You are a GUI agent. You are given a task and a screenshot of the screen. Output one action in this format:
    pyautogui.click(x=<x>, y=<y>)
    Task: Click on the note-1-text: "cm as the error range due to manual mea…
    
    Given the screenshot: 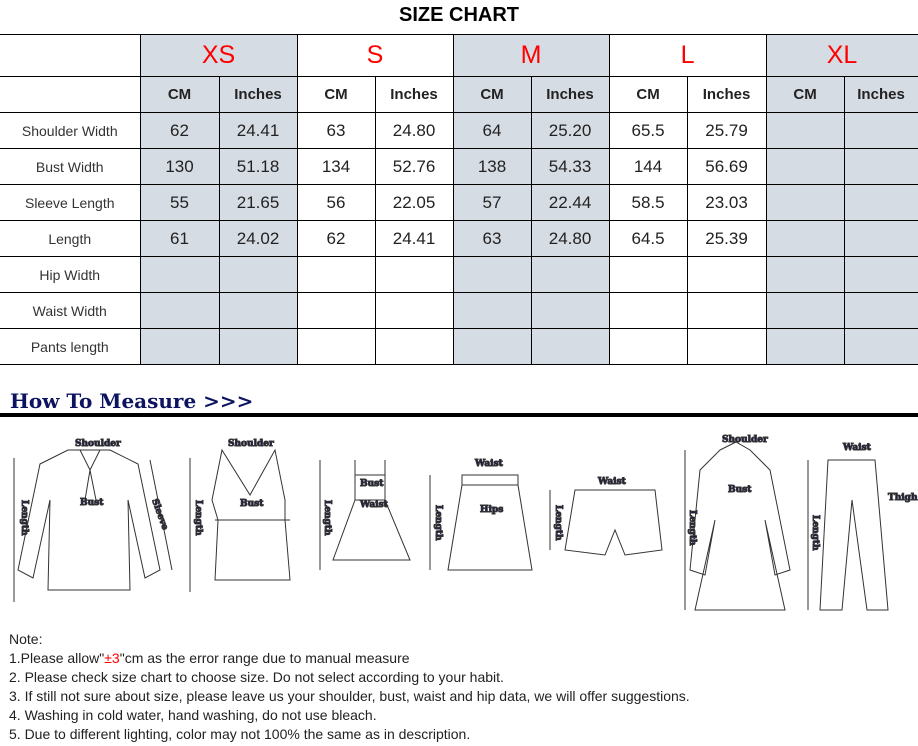 What is the action you would take?
    pyautogui.click(x=264, y=658)
    